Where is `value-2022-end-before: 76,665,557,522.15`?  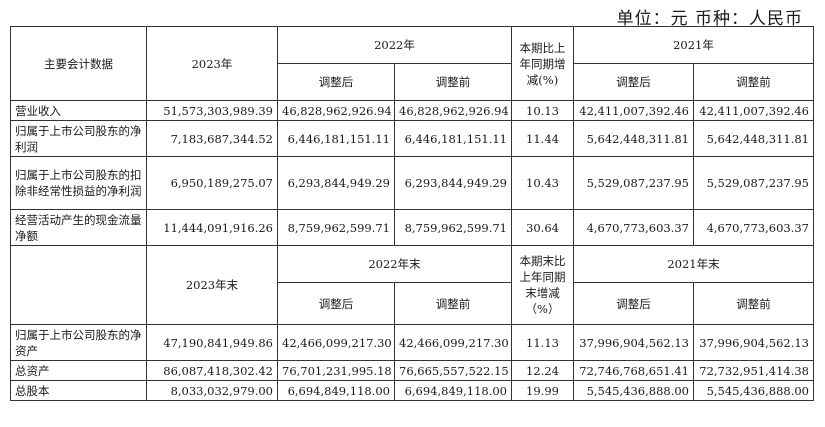
value-2022-end-before: 76,665,557,522.15 is located at coordinates (453, 370).